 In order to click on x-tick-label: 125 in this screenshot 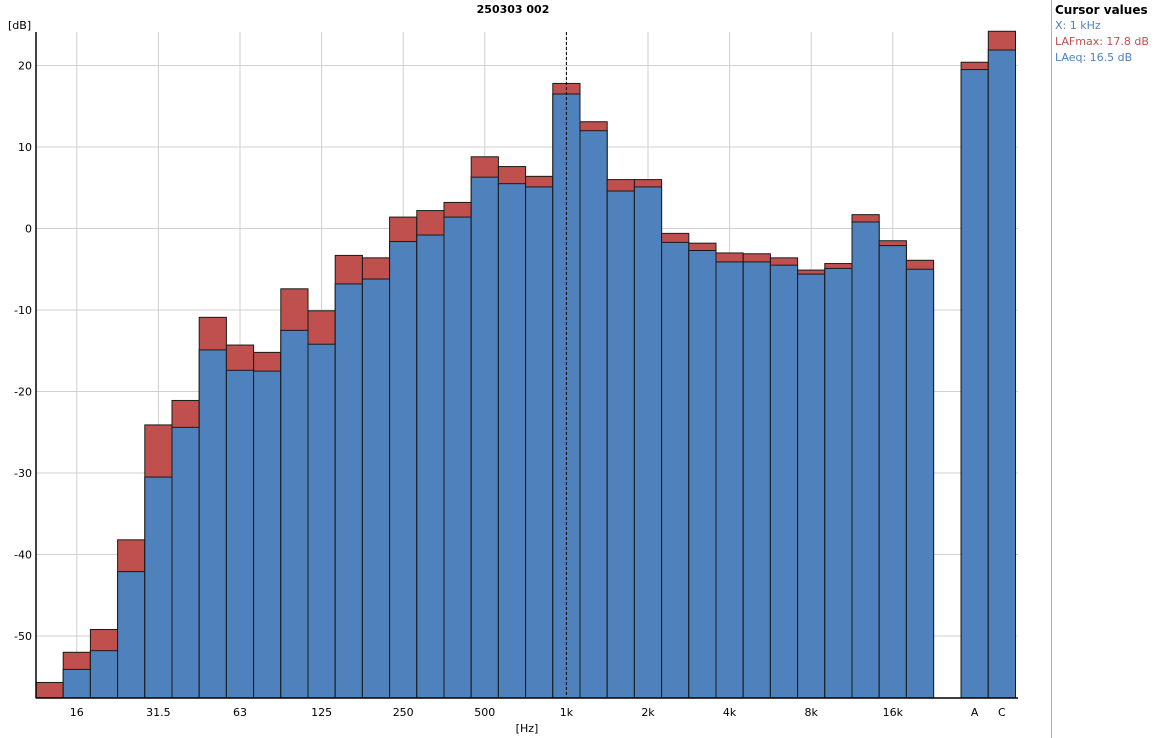, I will do `click(321, 712)`.